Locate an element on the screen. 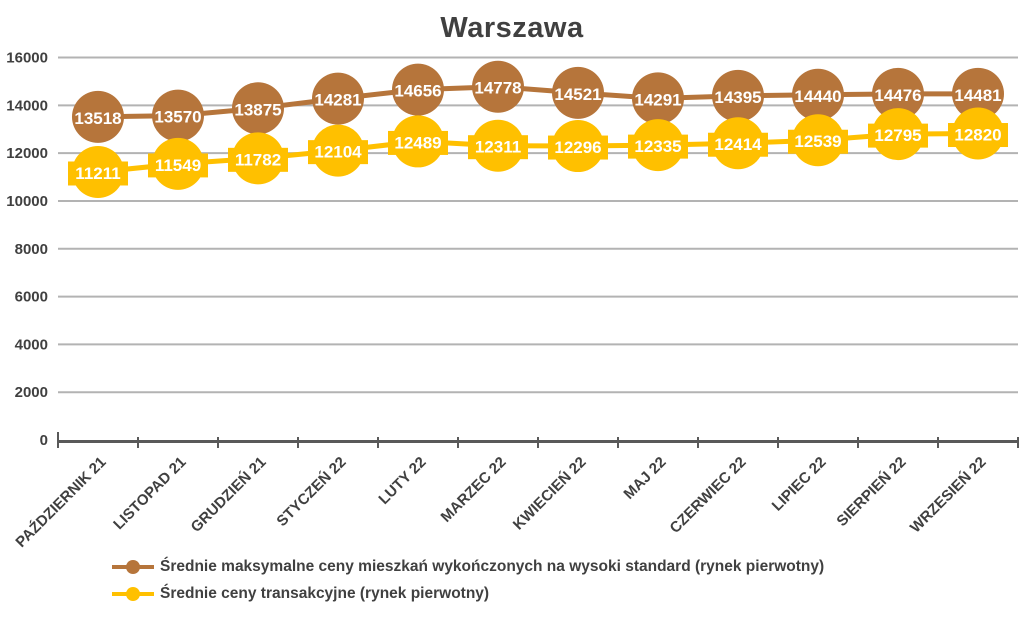 The width and height of the screenshot is (1024, 623). data-label: 13570 is located at coordinates (177, 117).